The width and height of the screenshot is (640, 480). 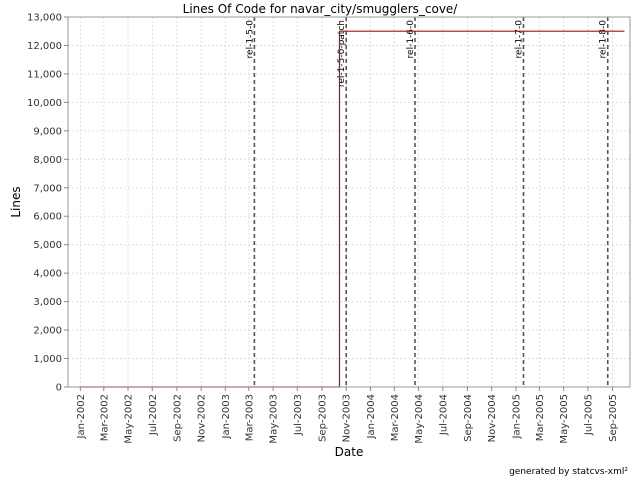 What do you see at coordinates (564, 419) in the screenshot?
I see `x-tick-label: May-2005` at bounding box center [564, 419].